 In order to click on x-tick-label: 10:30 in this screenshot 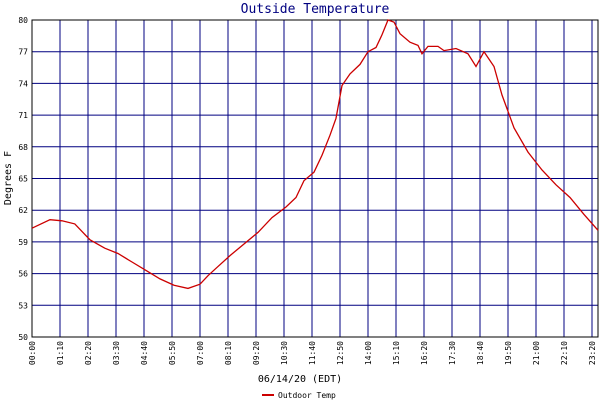, I will do `click(284, 353)`.